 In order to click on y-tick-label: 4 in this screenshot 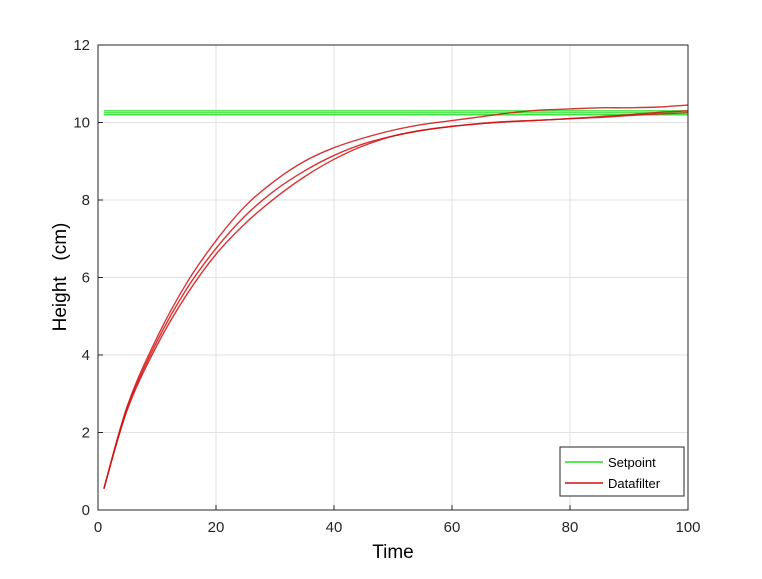, I will do `click(86, 355)`.